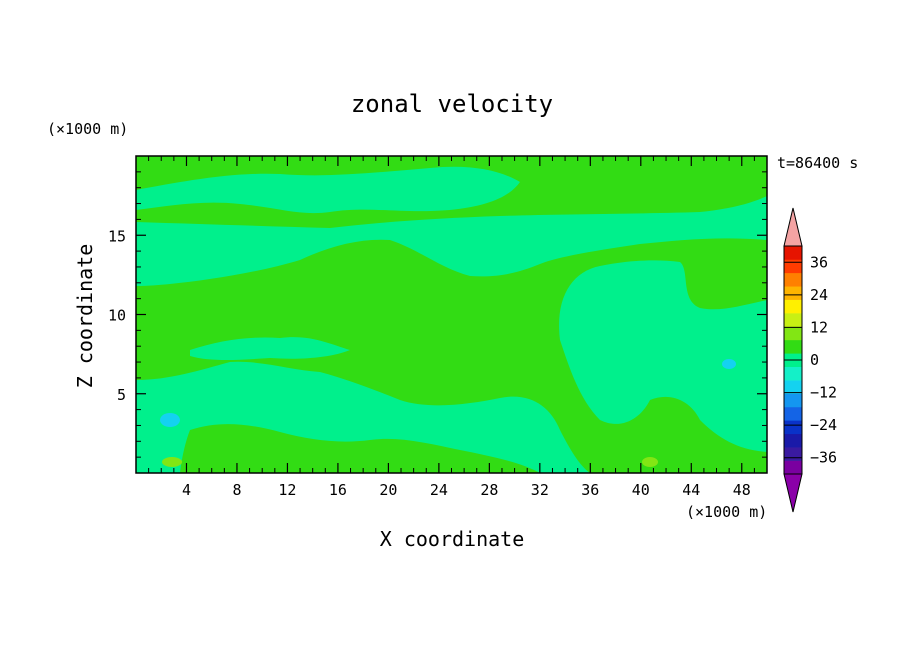 The width and height of the screenshot is (904, 654). What do you see at coordinates (85, 316) in the screenshot?
I see `y-axis-label: Z coordinate` at bounding box center [85, 316].